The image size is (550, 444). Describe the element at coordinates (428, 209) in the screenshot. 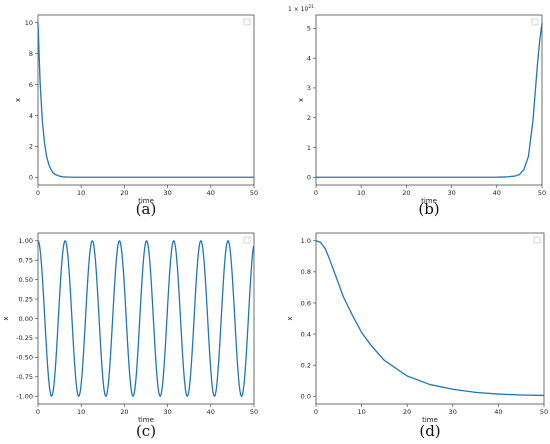

I see `subplot-caption: (b)` at that location.